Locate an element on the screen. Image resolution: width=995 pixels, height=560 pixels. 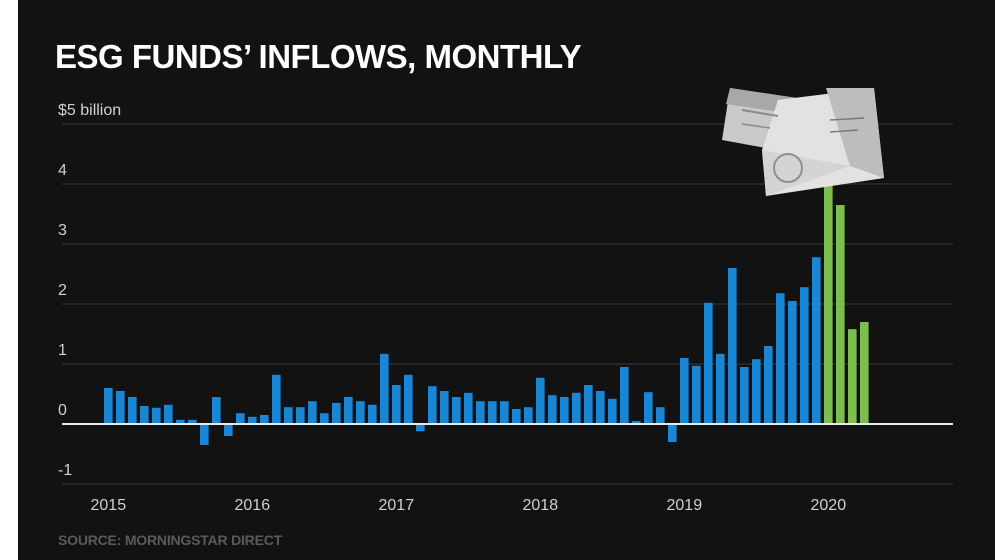
x-tick-label: 2018 is located at coordinates (541, 505).